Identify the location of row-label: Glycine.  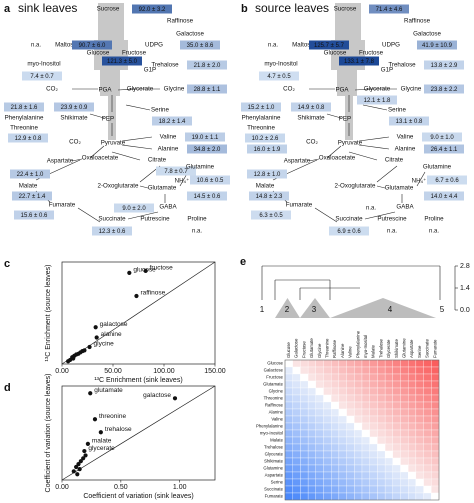
(276, 391).